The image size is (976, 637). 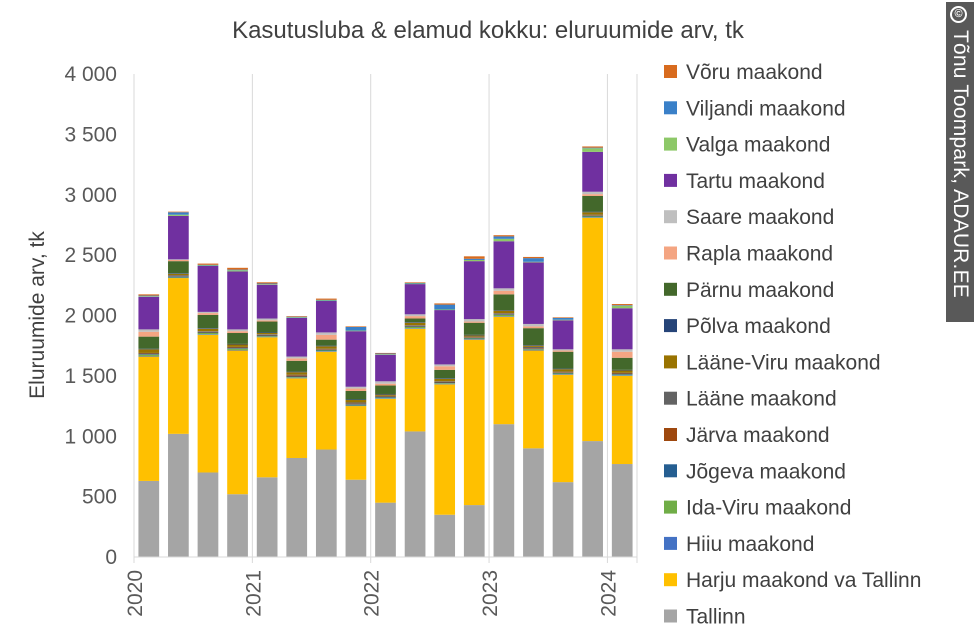 What do you see at coordinates (960, 164) in the screenshot?
I see `credit-text: Tõnu Toompark, ADAUR.EE` at bounding box center [960, 164].